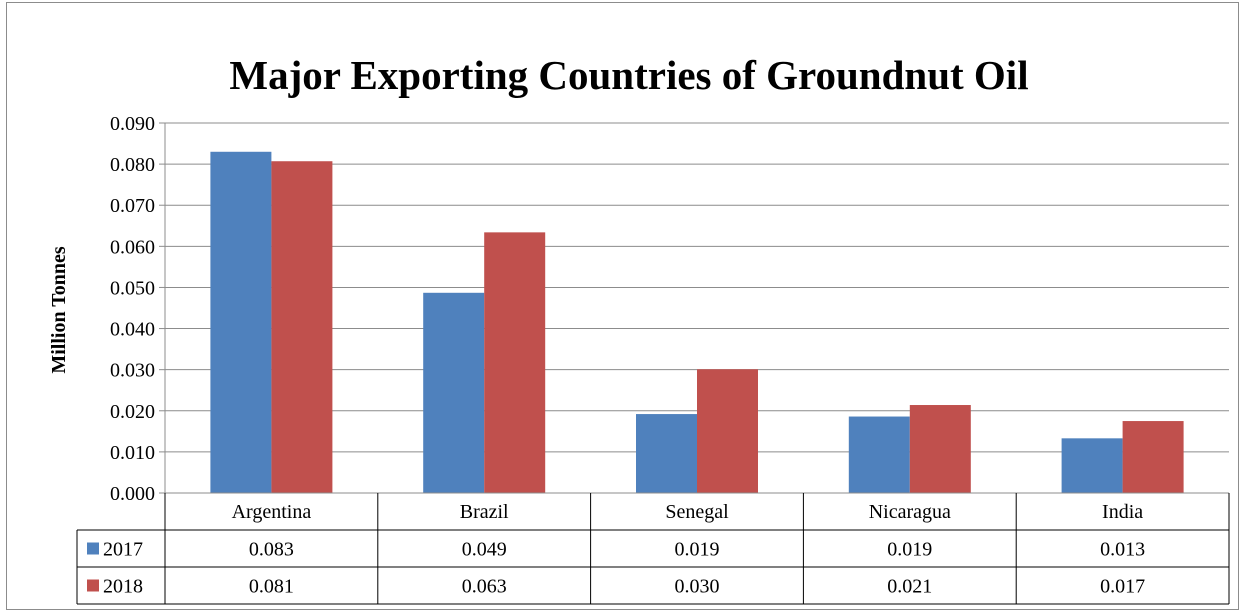 The image size is (1245, 616). I want to click on bar-2018-brazil, so click(515, 362).